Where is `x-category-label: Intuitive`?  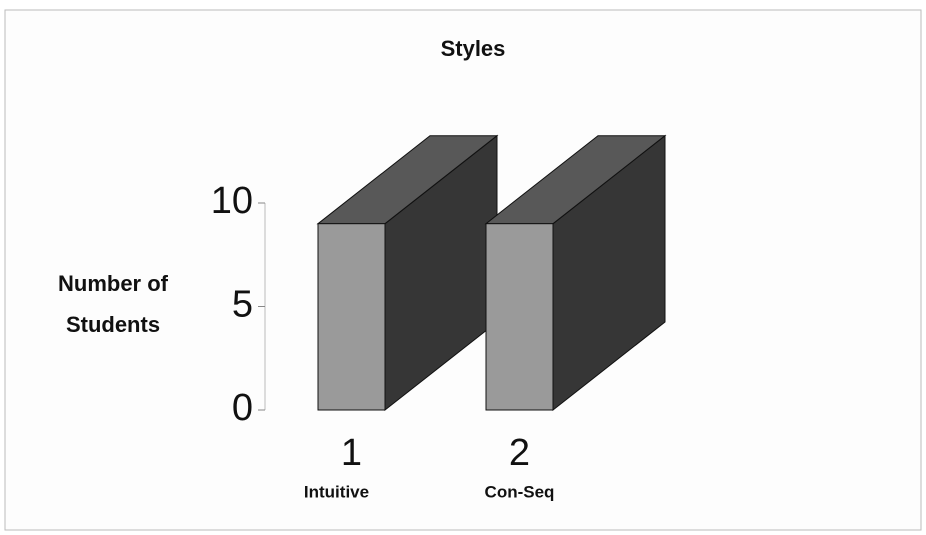
x-category-label: Intuitive is located at coordinates (336, 491).